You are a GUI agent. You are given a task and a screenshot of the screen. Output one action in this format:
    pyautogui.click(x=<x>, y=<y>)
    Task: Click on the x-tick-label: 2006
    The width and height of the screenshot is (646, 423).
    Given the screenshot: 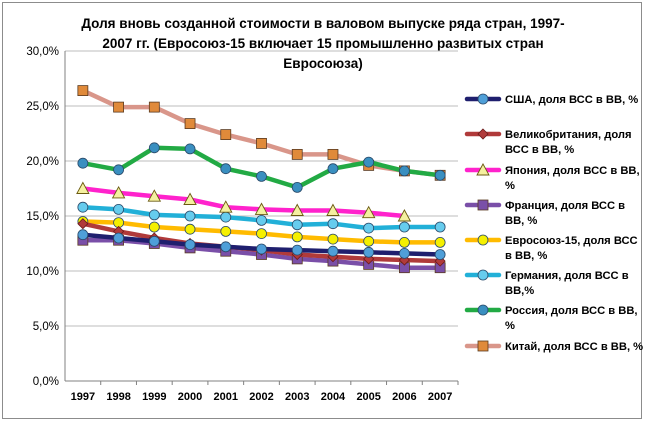 What is the action you would take?
    pyautogui.click(x=404, y=397)
    